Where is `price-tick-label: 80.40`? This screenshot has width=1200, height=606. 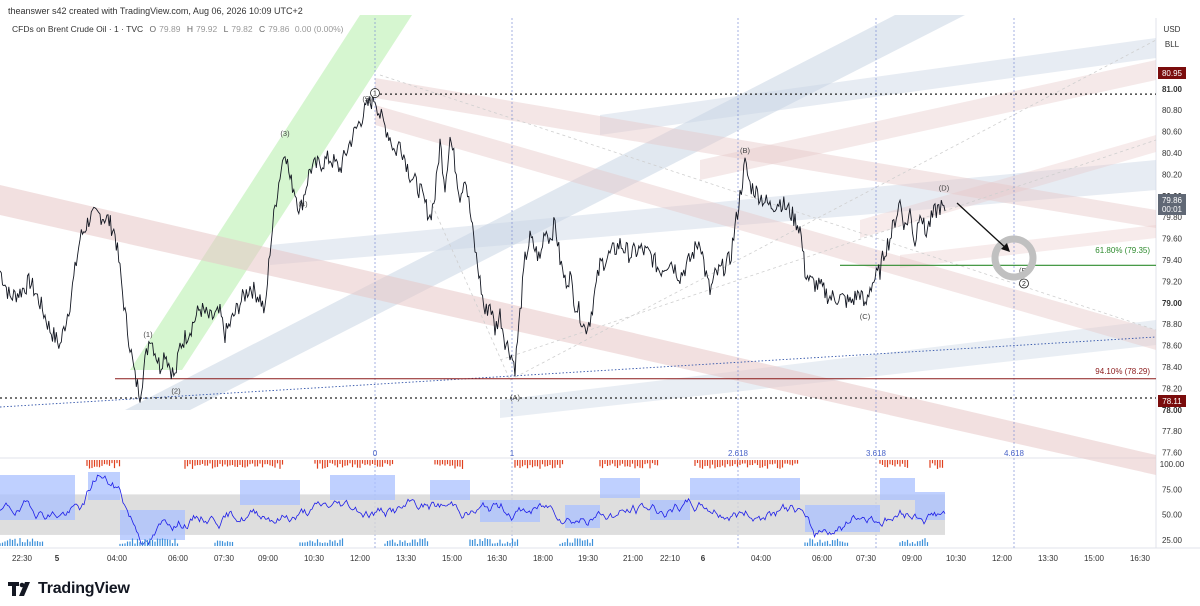 price-tick-label: 80.40 is located at coordinates (1172, 153).